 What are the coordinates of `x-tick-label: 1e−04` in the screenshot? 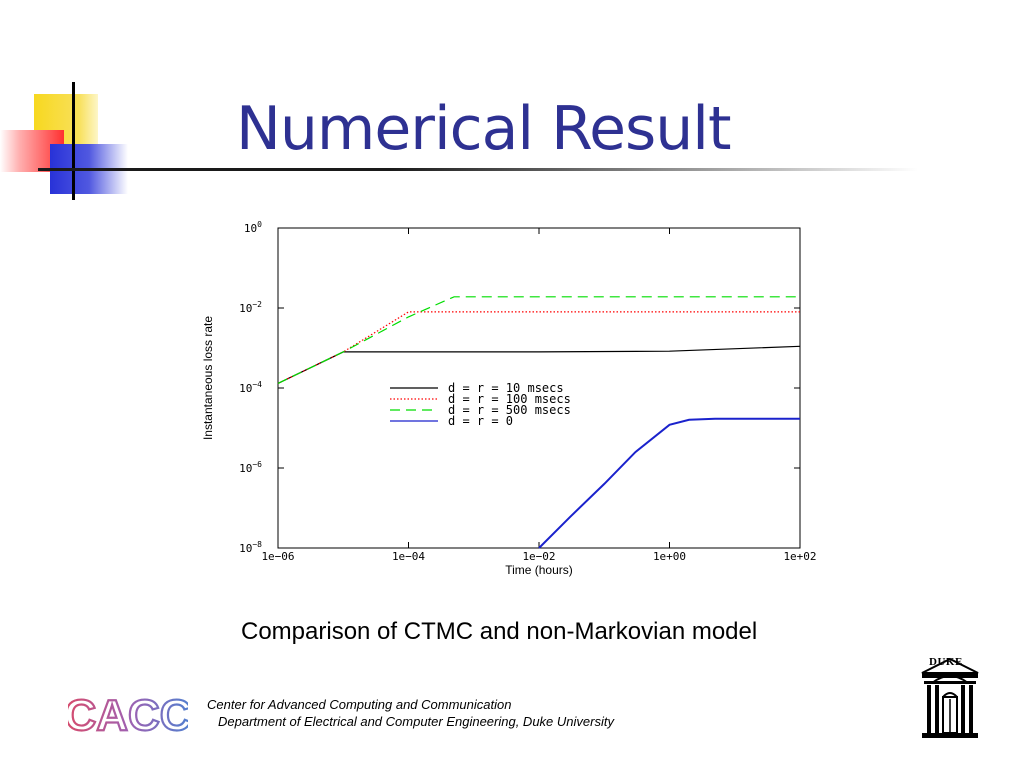 It's located at (408, 556).